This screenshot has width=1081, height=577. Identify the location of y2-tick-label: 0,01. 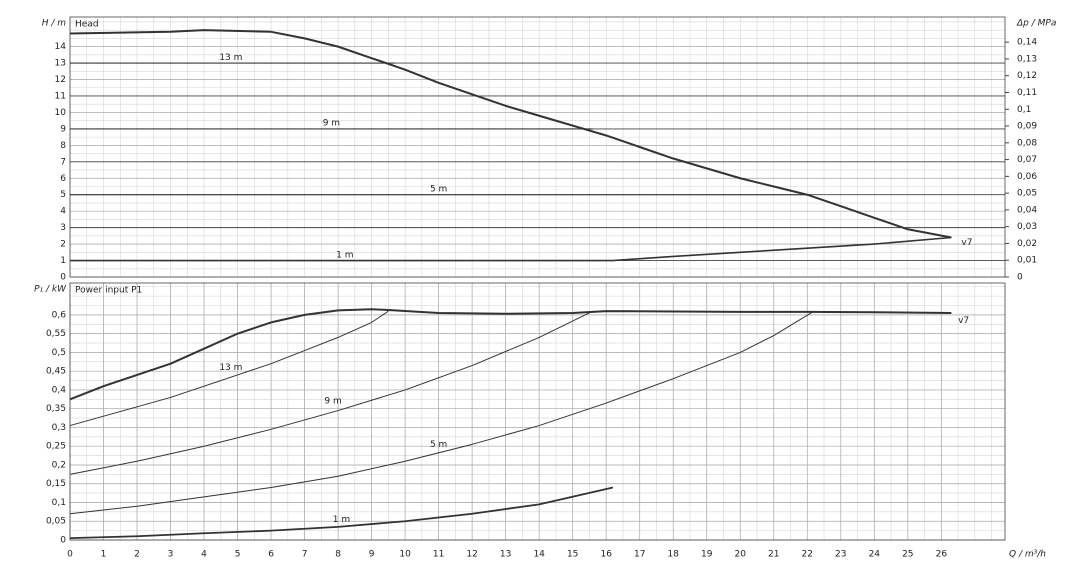
(1027, 261).